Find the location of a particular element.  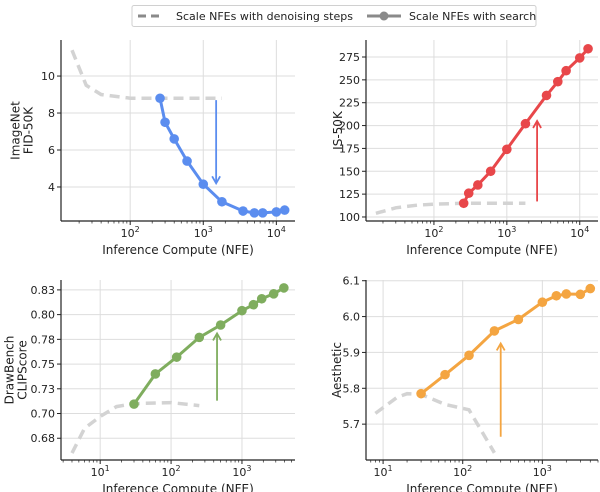

y-tick-label: 6.1 is located at coordinates (352, 281).